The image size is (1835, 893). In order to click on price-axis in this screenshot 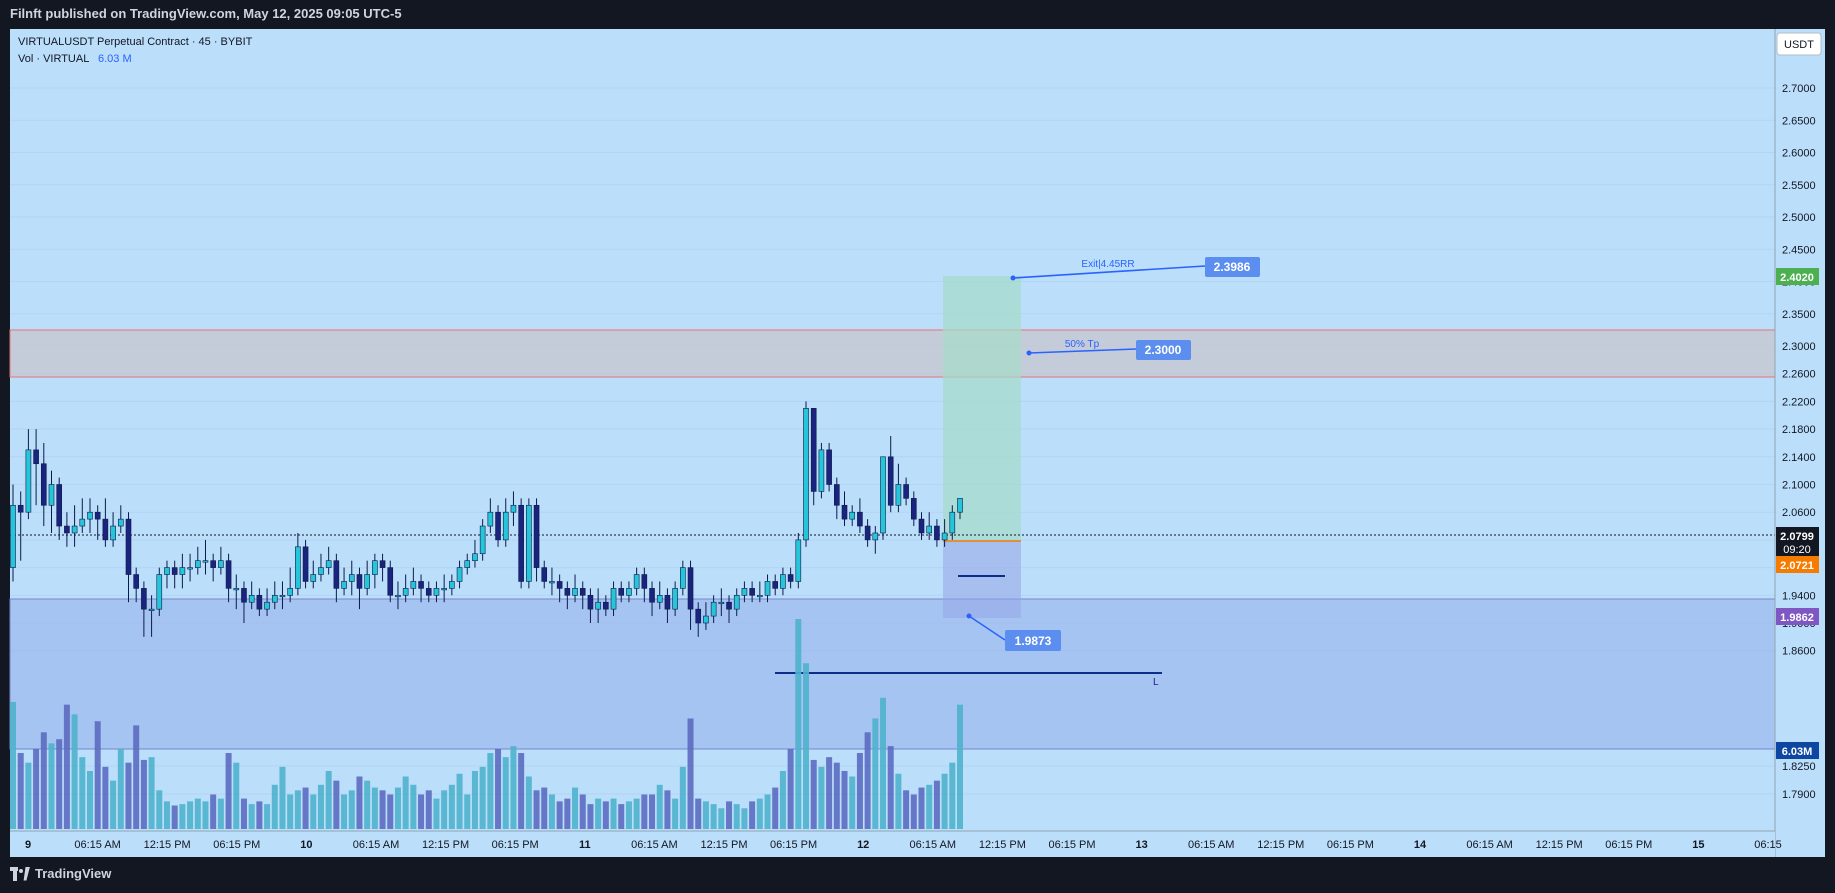, I will do `click(1800, 443)`.